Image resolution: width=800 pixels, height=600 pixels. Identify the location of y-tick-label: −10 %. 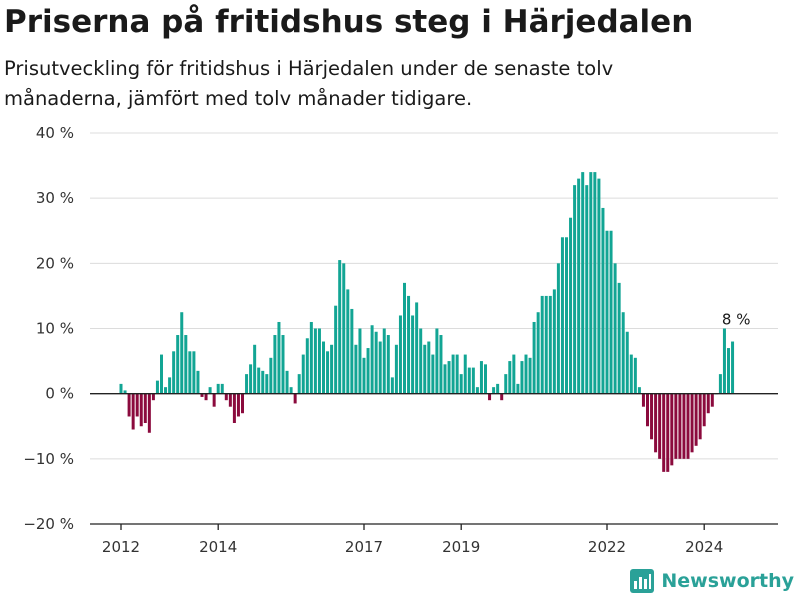
(48, 459).